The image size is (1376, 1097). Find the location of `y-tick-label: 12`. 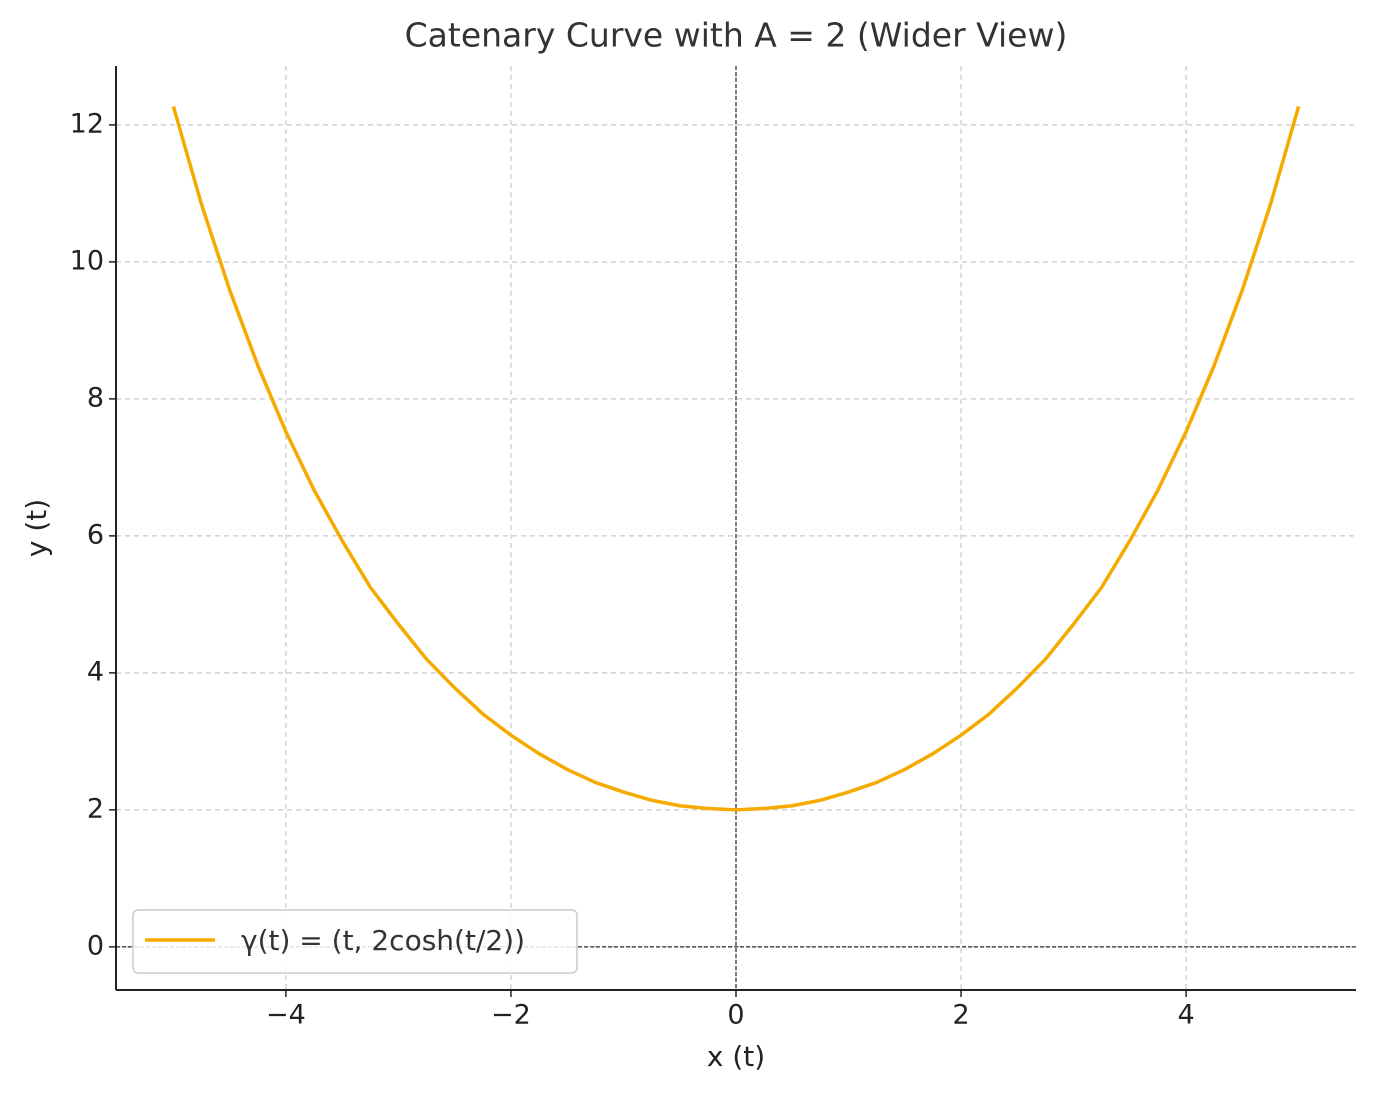

y-tick-label: 12 is located at coordinates (87, 123).